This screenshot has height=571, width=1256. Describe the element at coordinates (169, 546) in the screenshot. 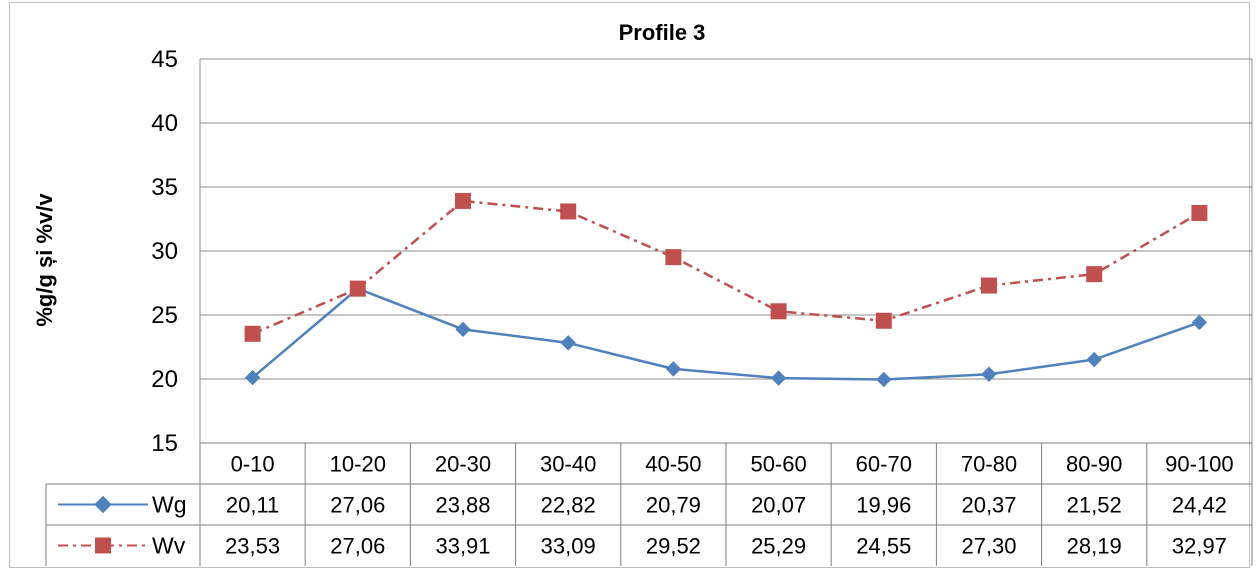

I see `legend-entry: Wv` at that location.